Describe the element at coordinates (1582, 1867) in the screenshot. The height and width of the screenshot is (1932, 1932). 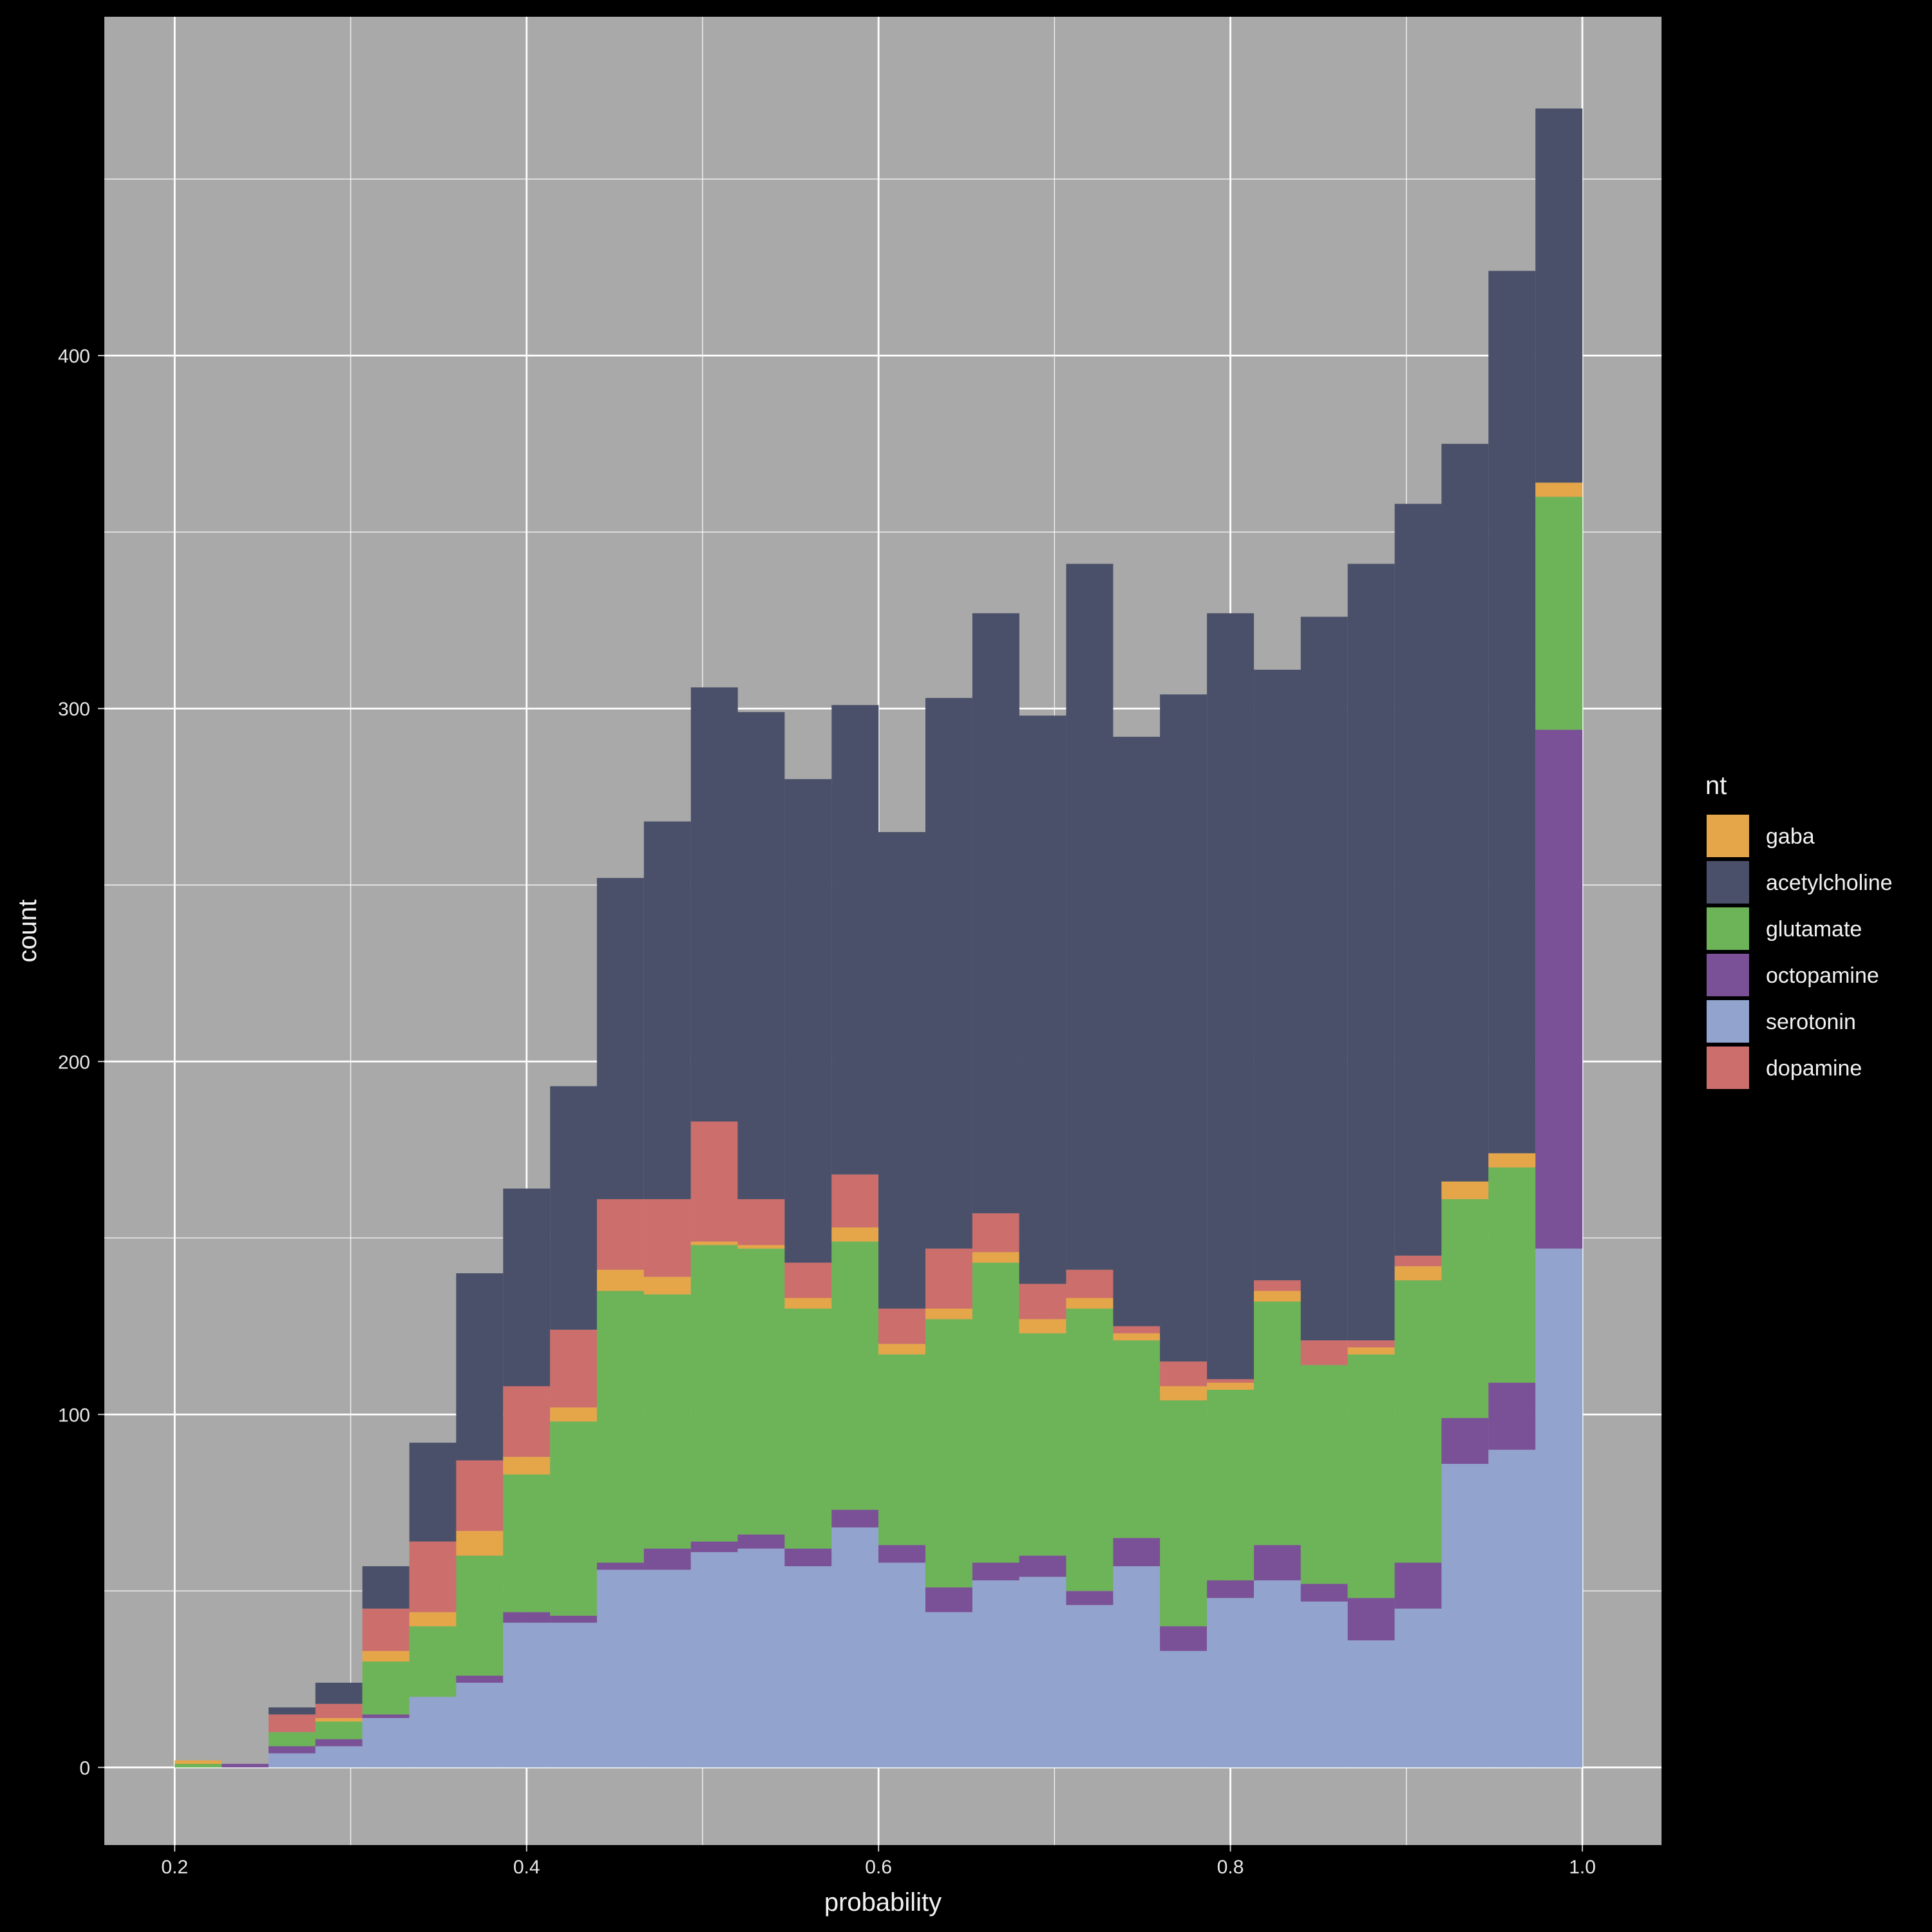
I see `x-tick-label: 1.0` at that location.